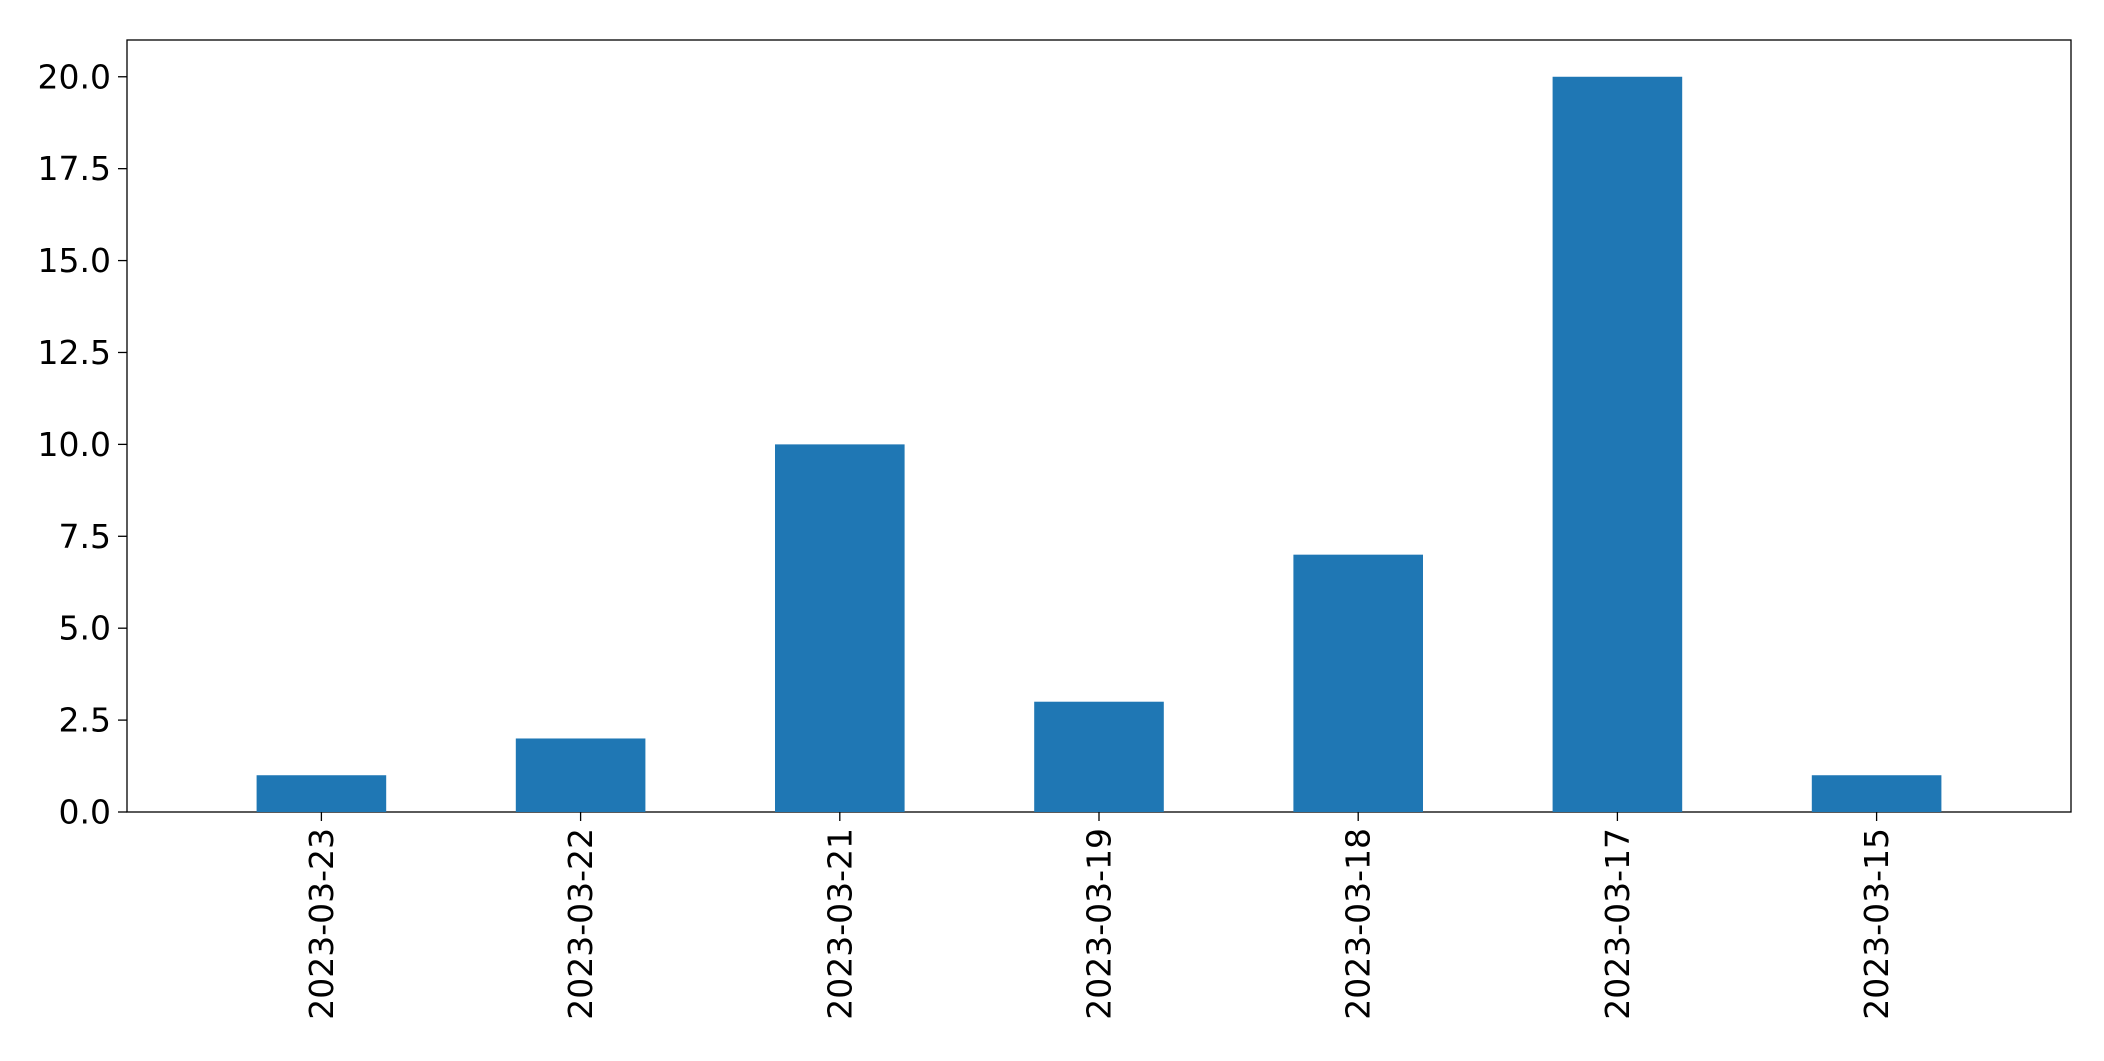 This screenshot has width=2104, height=1061. What do you see at coordinates (1876, 924) in the screenshot?
I see `x-tick-label: 2023-03-15` at bounding box center [1876, 924].